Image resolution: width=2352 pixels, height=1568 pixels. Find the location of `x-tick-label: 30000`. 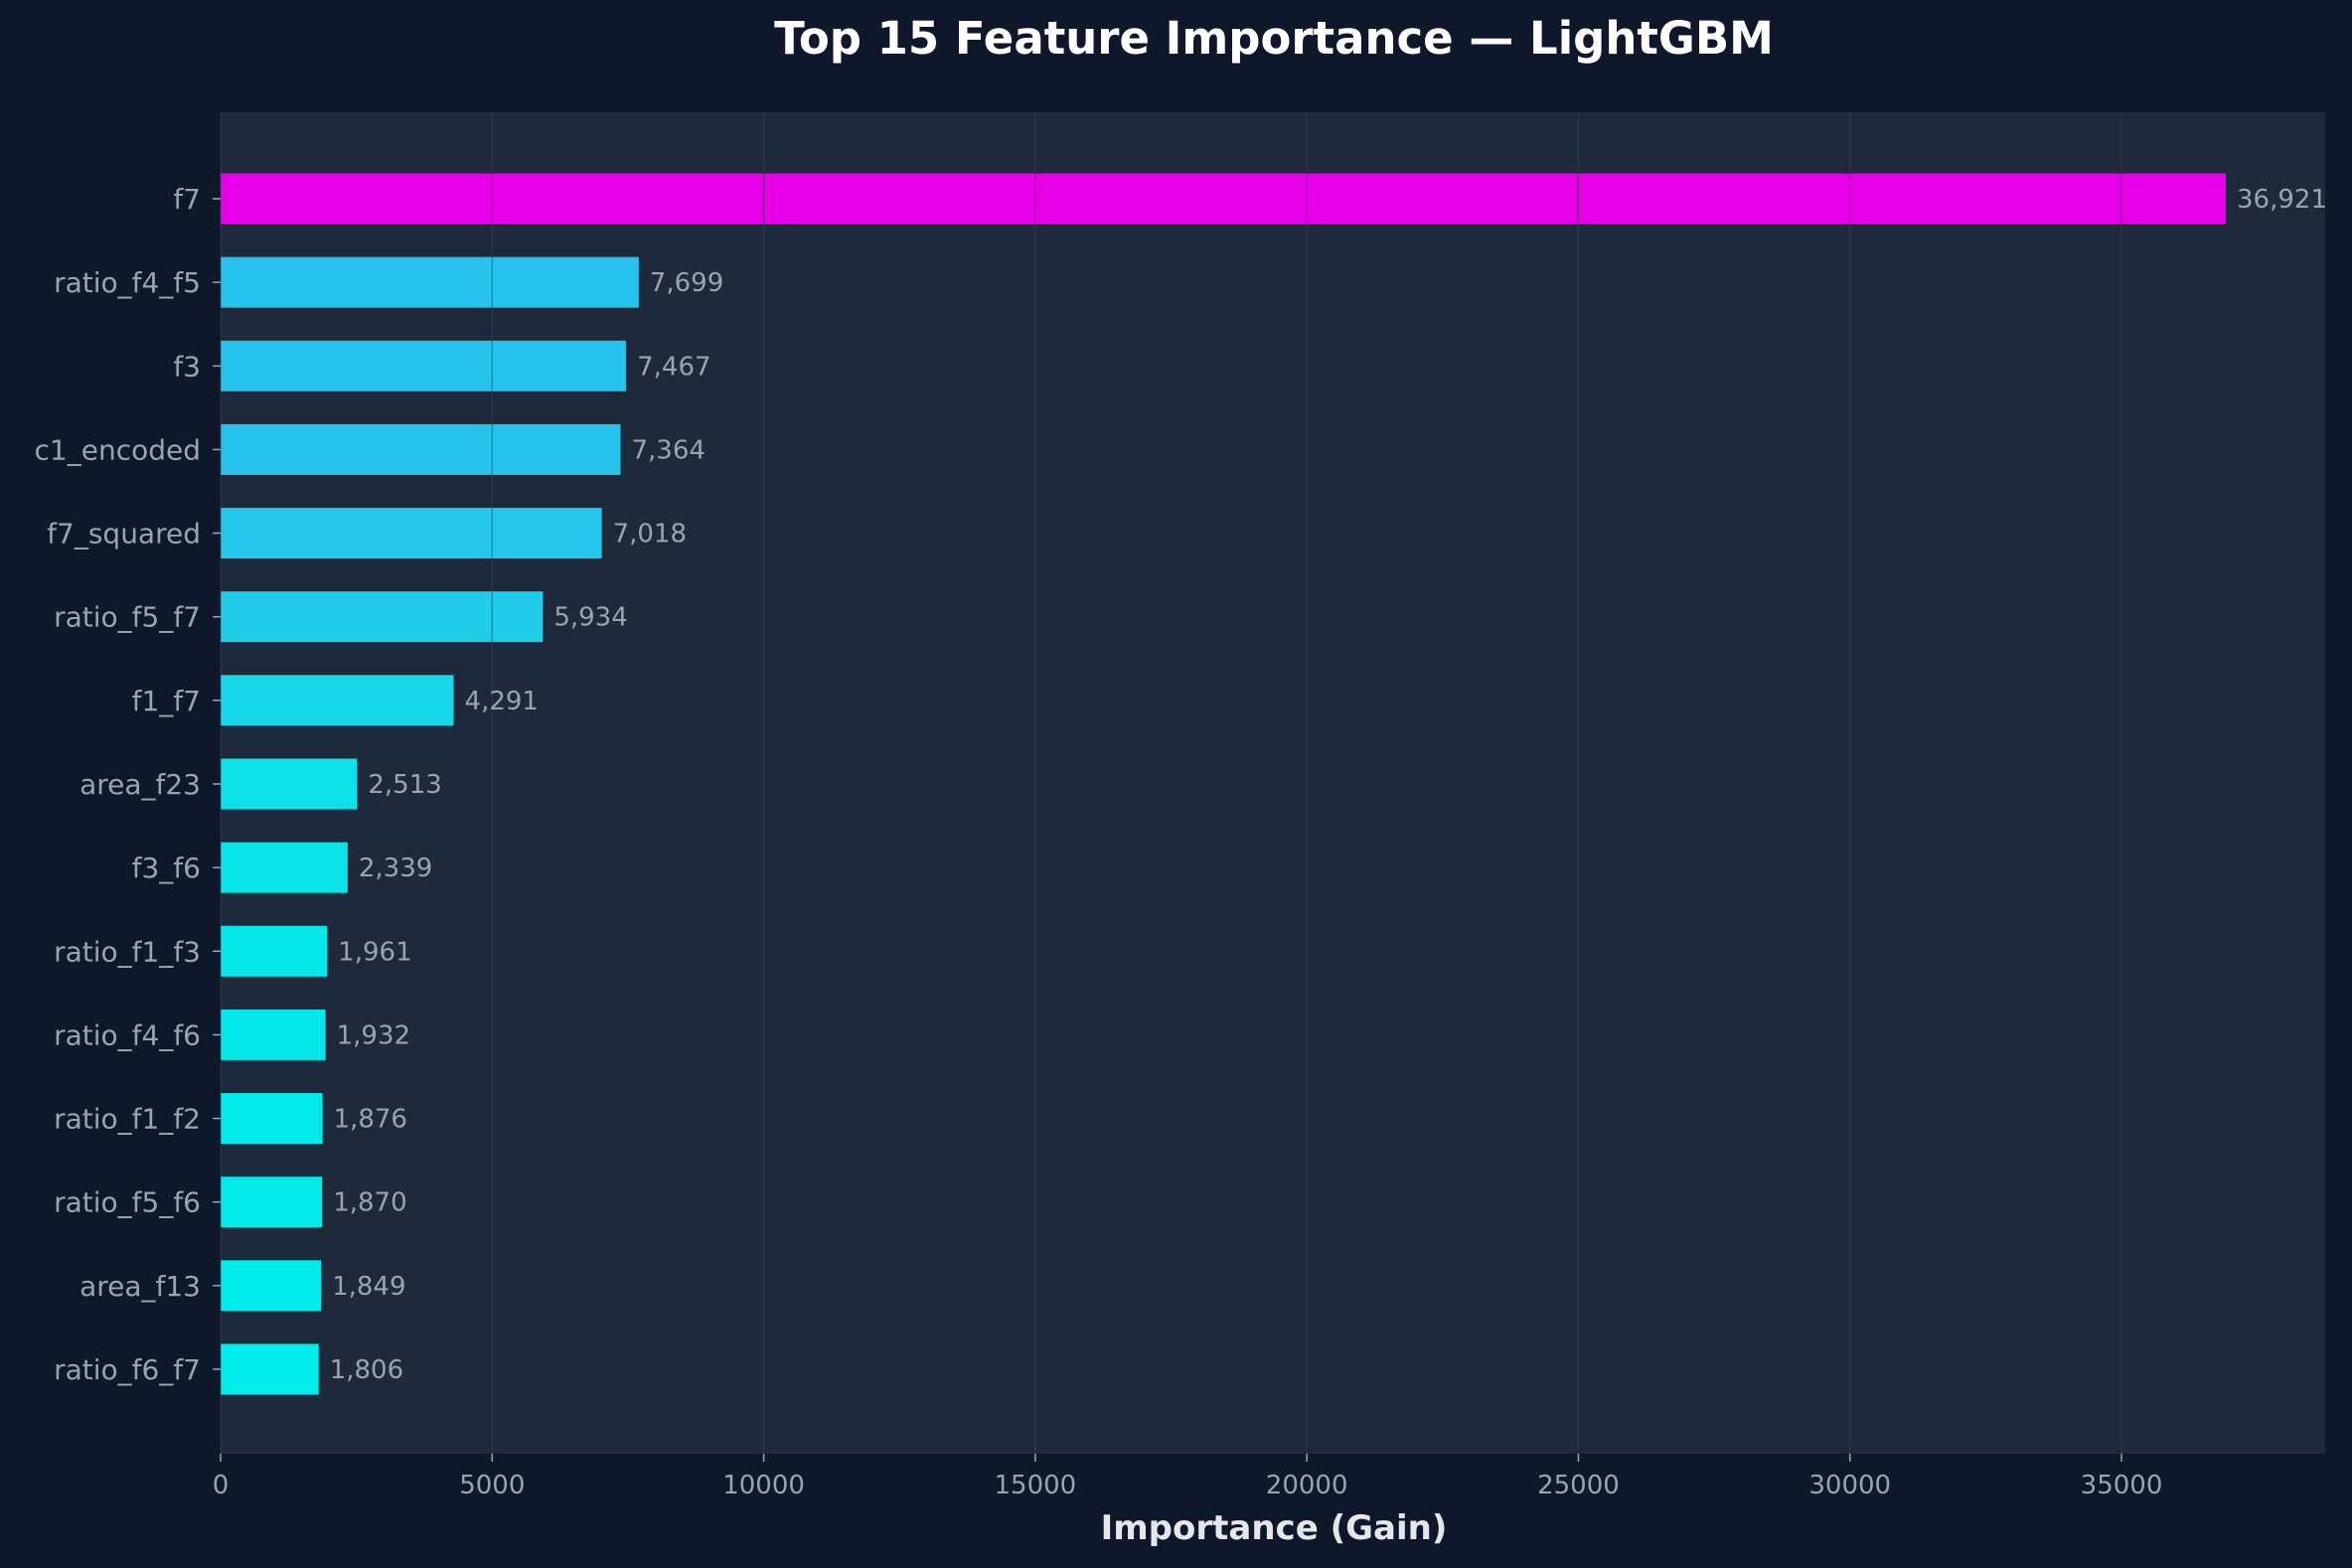

x-tick-label: 30000 is located at coordinates (1850, 1485).